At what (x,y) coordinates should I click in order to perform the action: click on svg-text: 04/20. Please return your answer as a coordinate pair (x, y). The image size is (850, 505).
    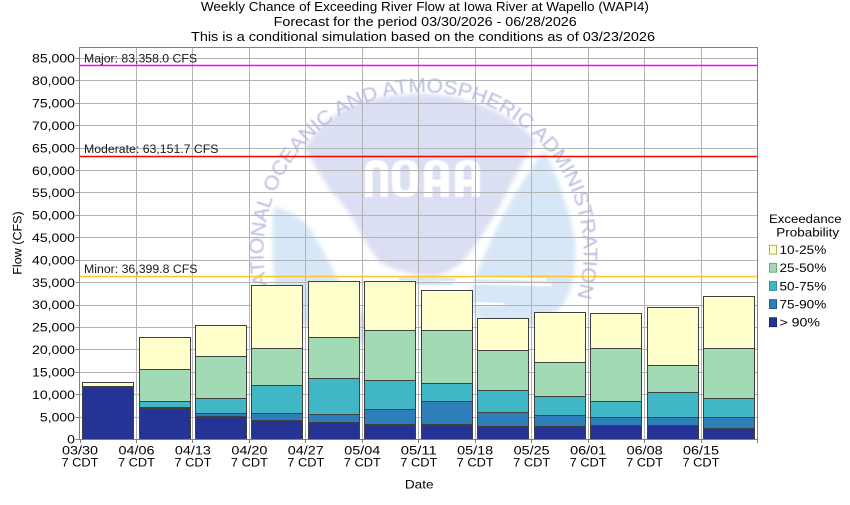
    Looking at the image, I should click on (249, 450).